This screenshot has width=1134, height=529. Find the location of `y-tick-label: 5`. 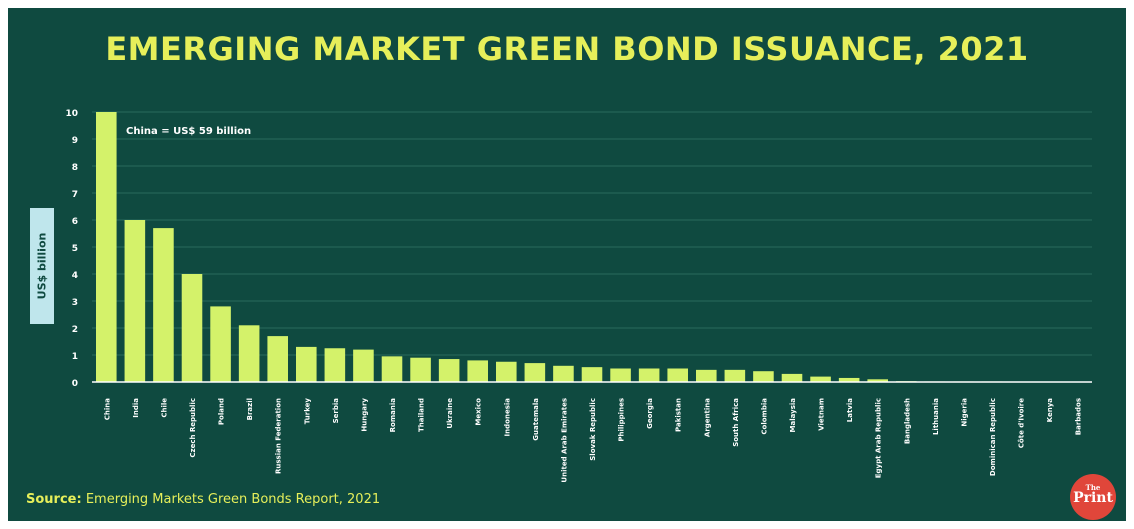

y-tick-label: 5 is located at coordinates (75, 249).